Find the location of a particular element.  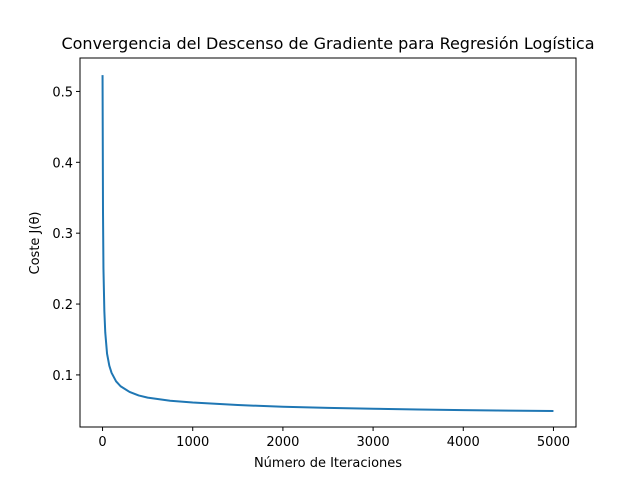

x-tick-label: 4000 is located at coordinates (463, 442).